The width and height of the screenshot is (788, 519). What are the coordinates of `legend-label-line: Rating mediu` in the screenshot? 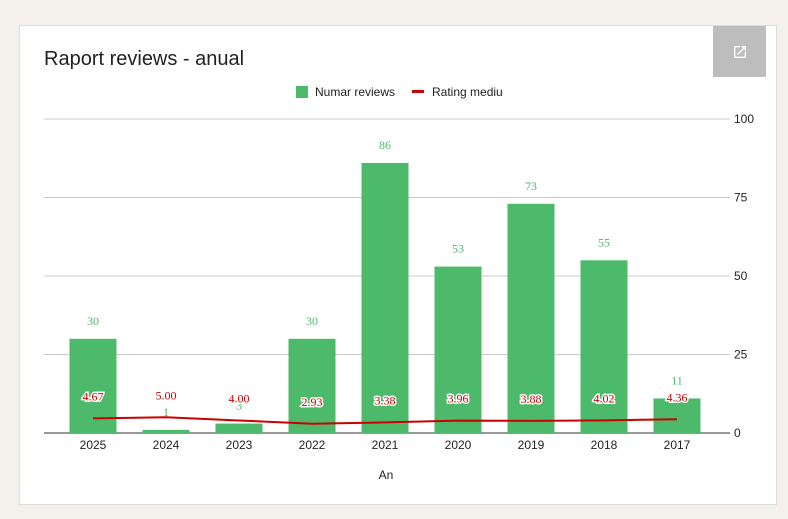 It's located at (467, 92).